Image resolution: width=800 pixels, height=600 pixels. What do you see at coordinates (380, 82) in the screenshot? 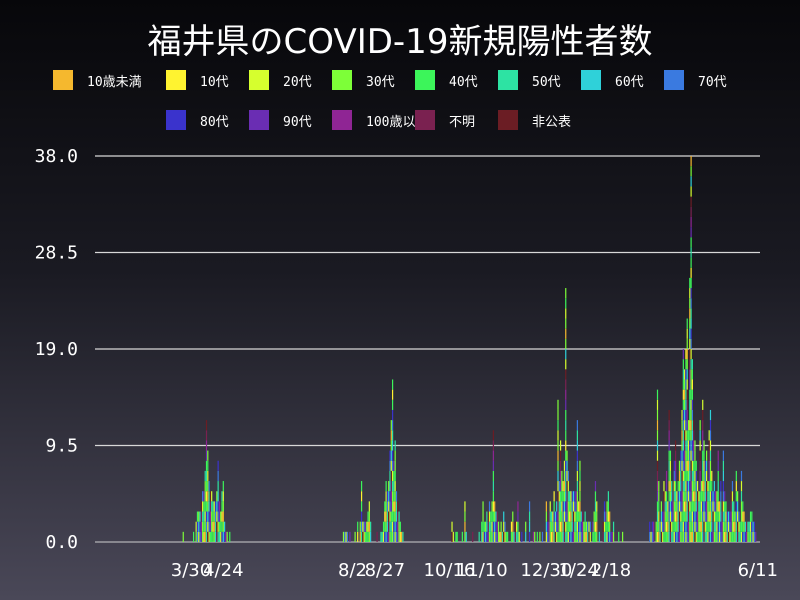
I see `legend-label: 30代` at bounding box center [380, 82].